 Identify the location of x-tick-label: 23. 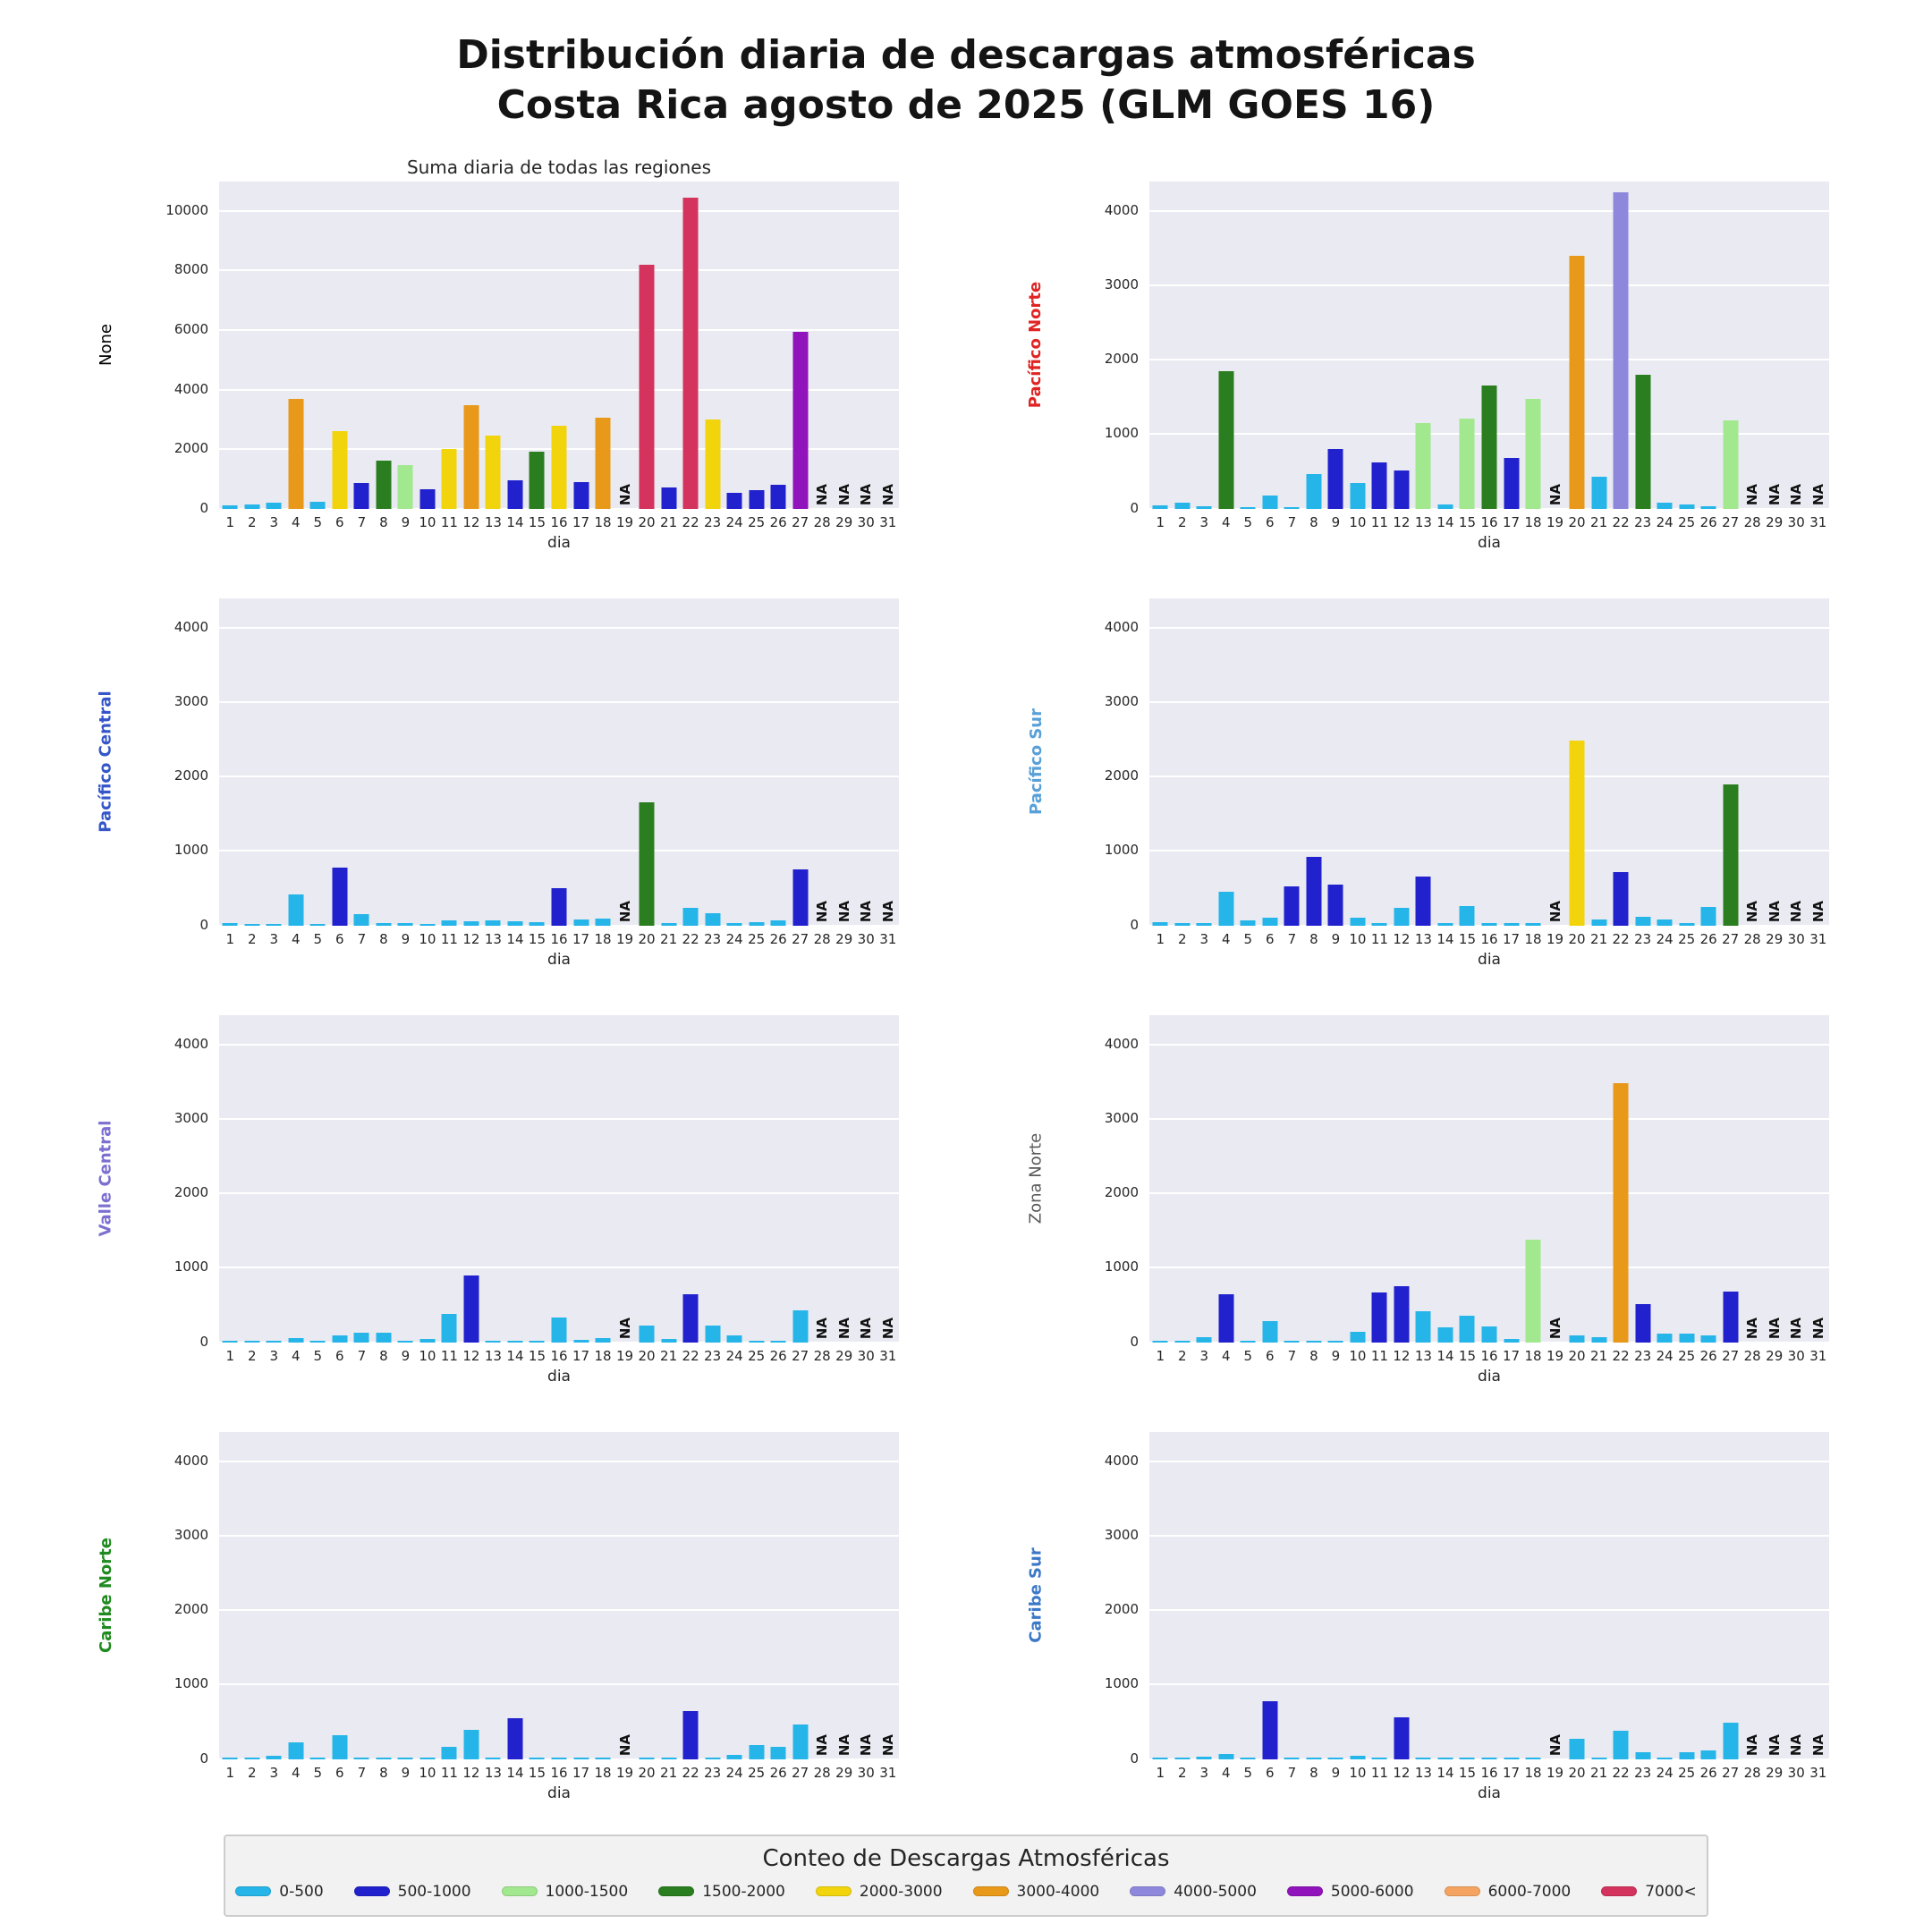
(1643, 1772).